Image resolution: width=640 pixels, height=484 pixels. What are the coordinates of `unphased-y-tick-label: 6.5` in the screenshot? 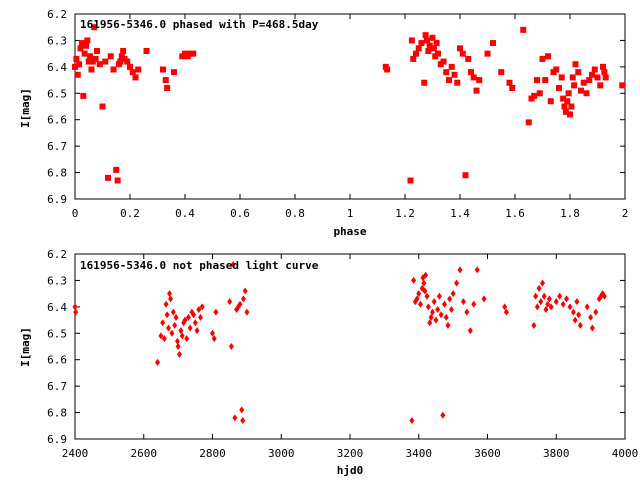 It's located at (57, 333).